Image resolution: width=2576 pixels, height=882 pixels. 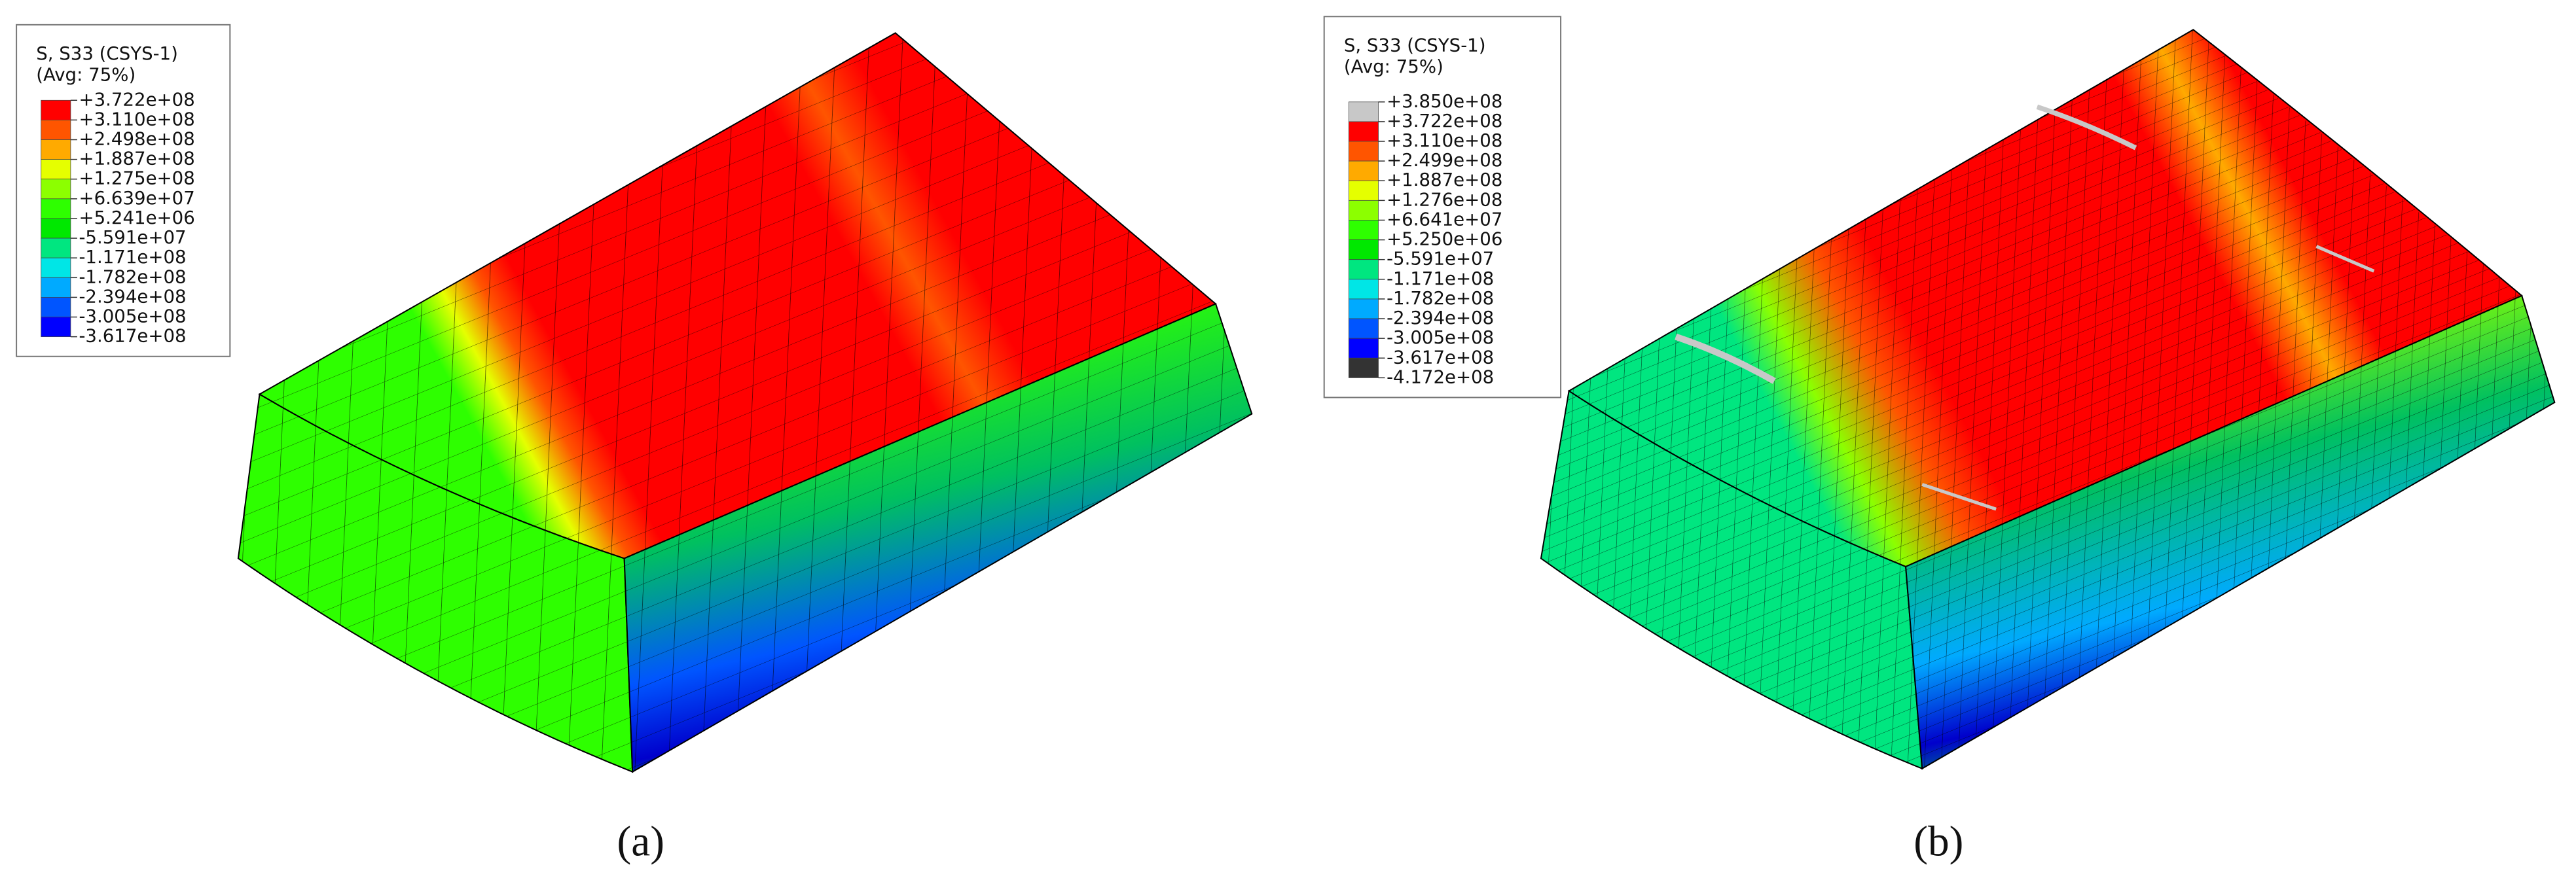 What do you see at coordinates (136, 198) in the screenshot?
I see `legend-label: +6.639e+07` at bounding box center [136, 198].